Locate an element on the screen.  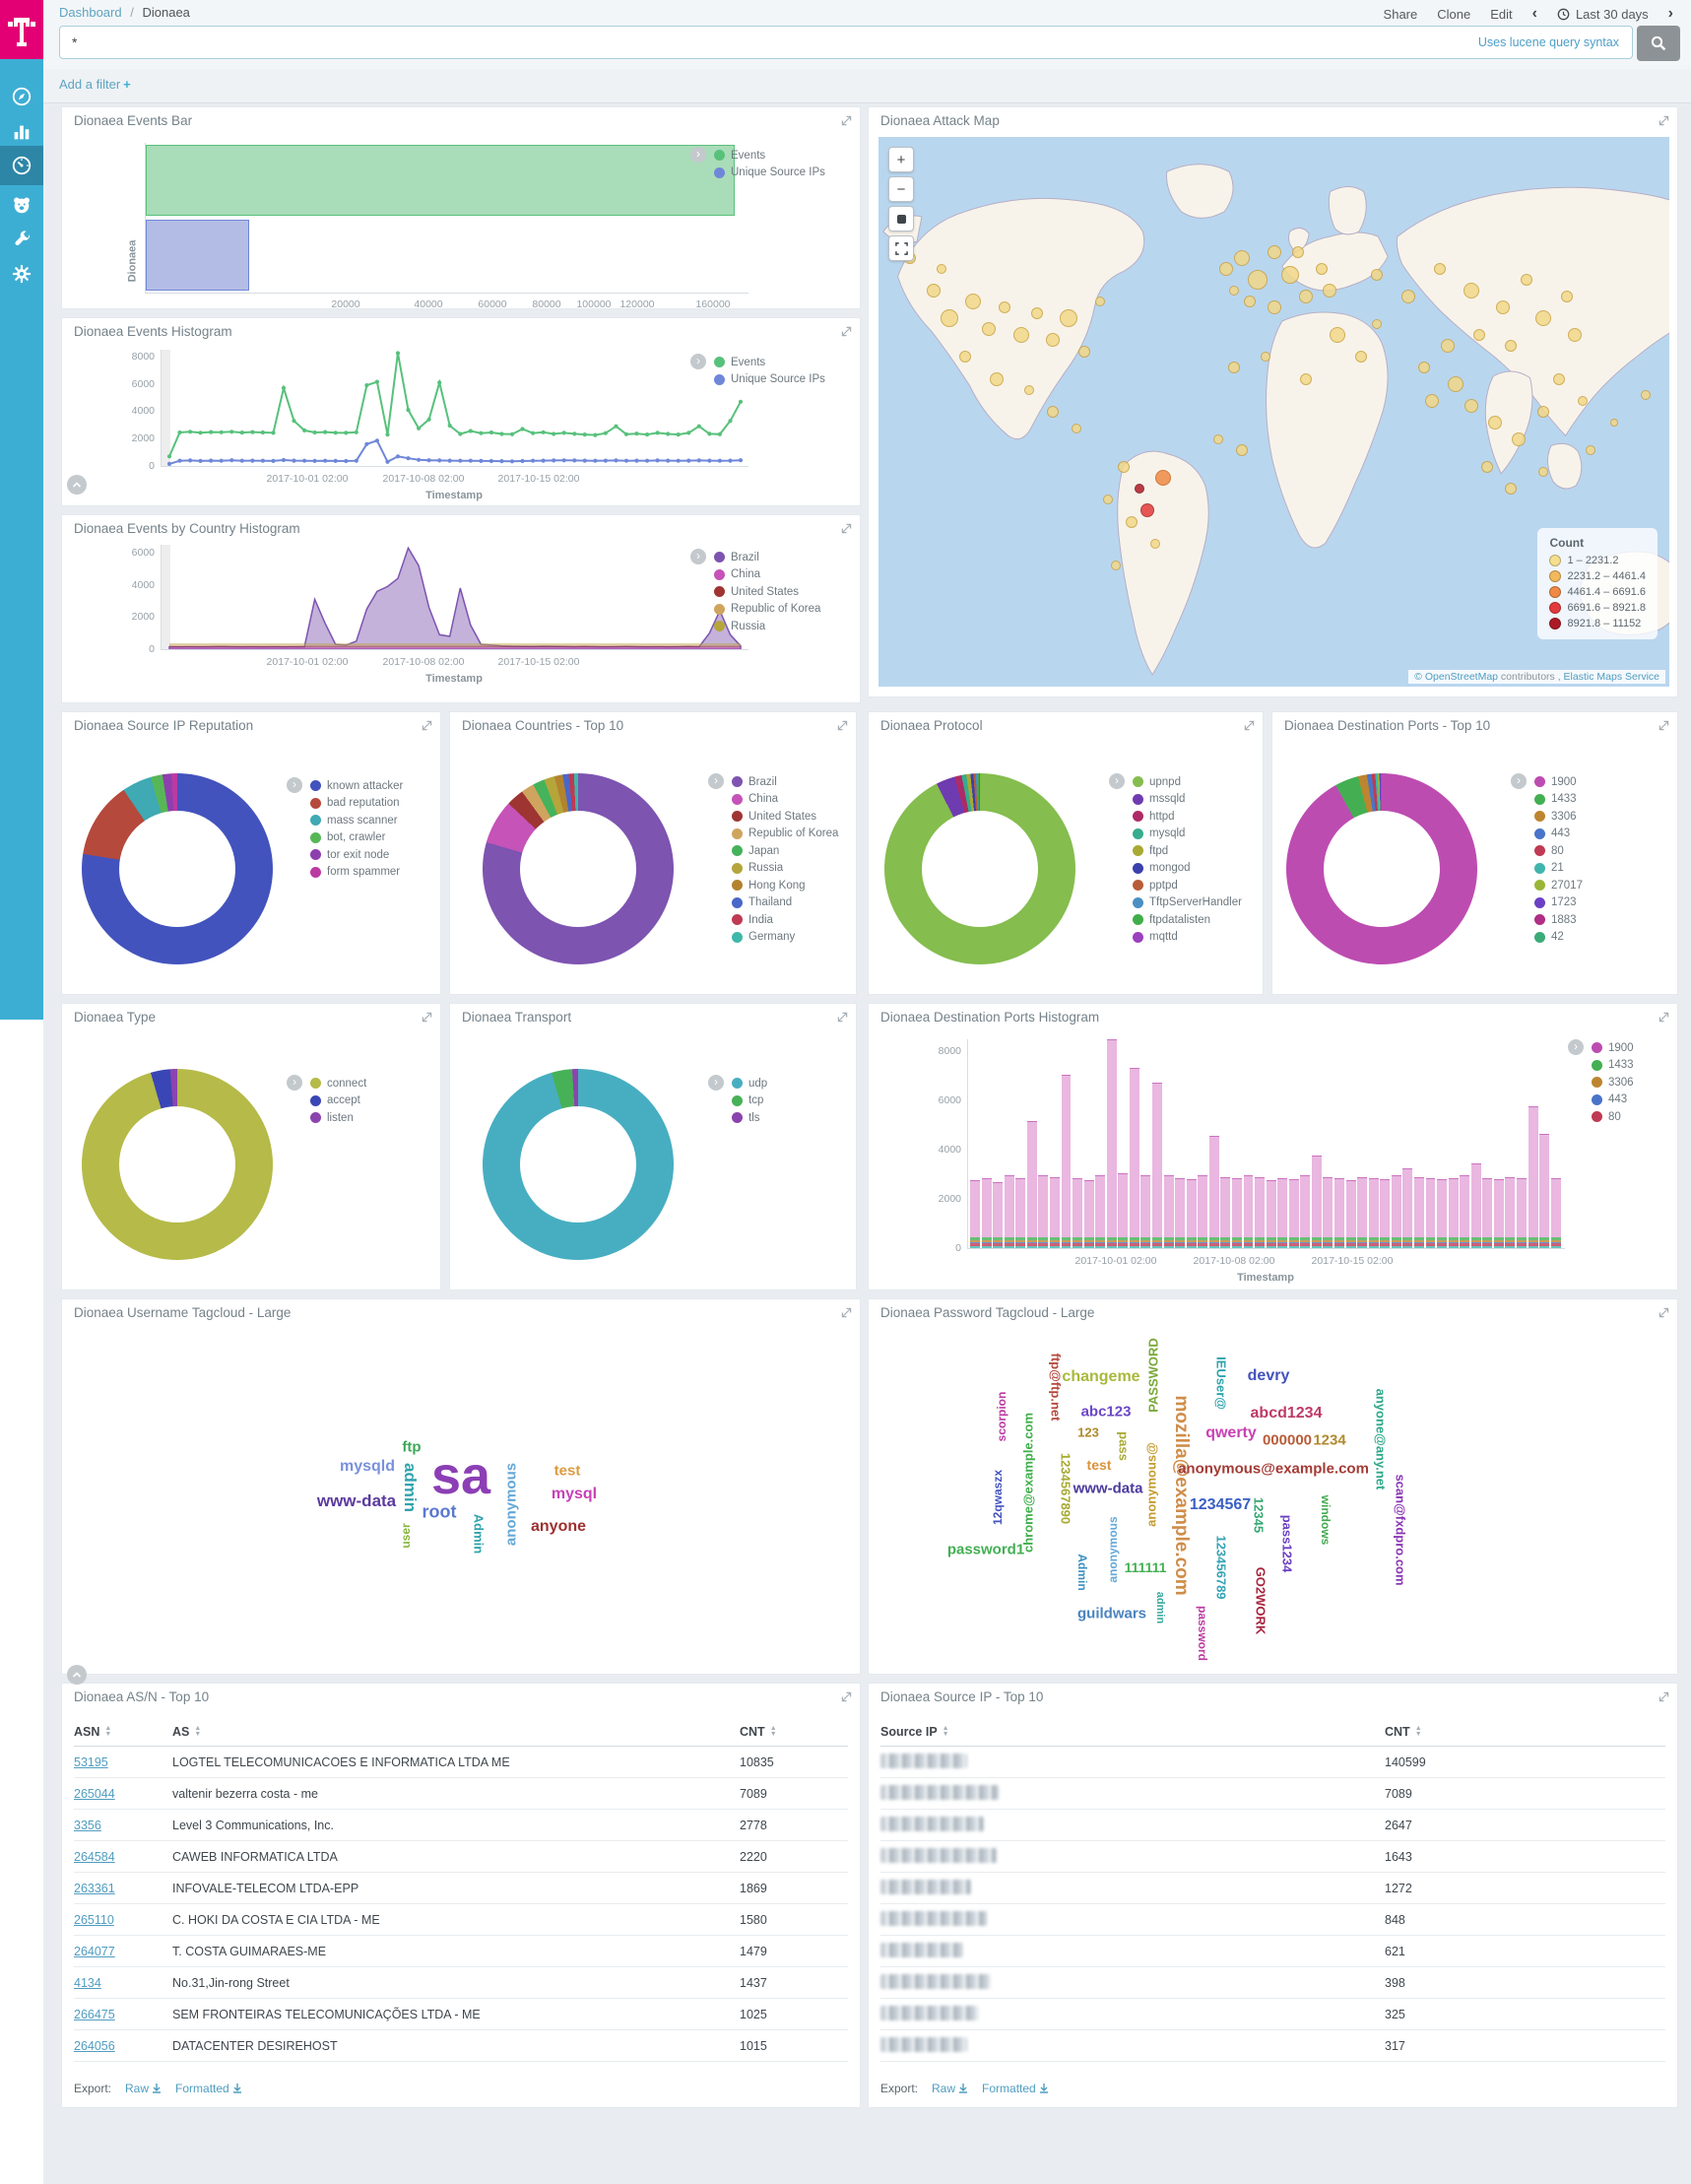
tagcloud-word: devry is located at coordinates (1269, 1375).